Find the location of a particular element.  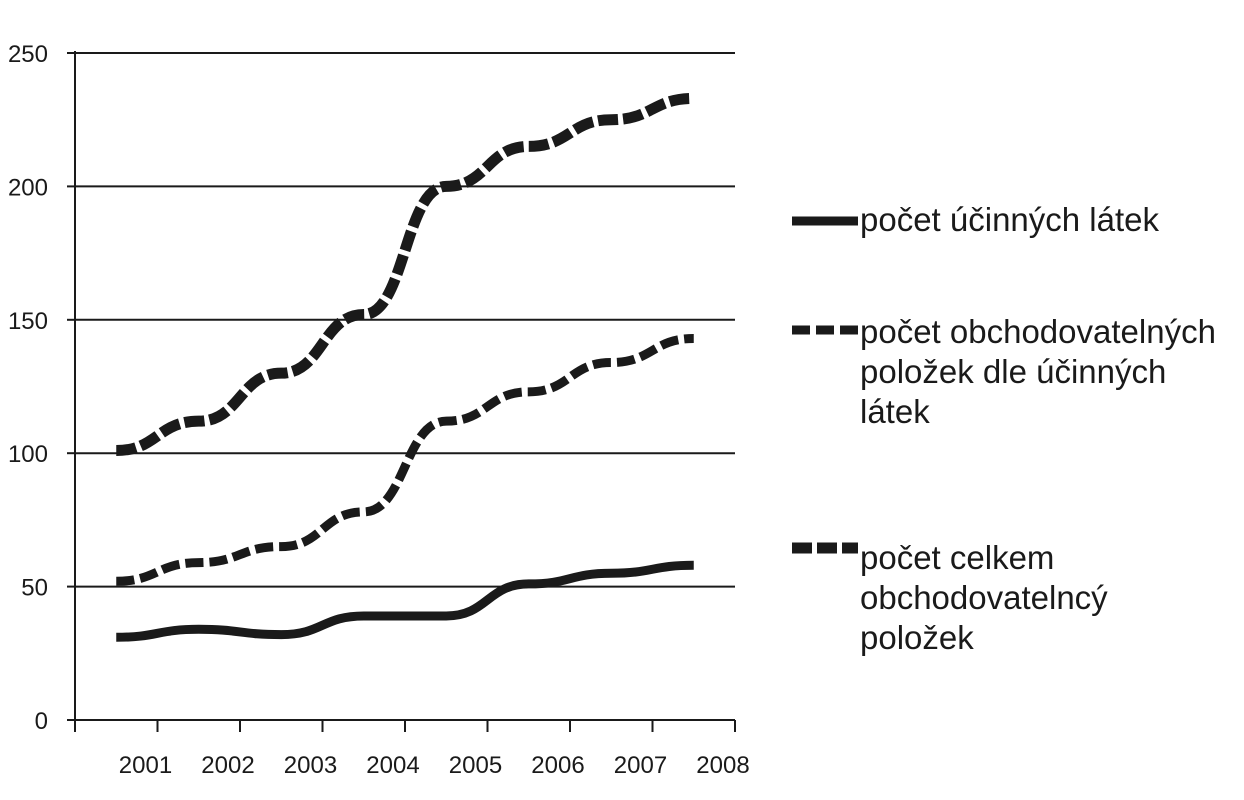

legend-item-3: počet celkem obchodovatelncý položek is located at coordinates (1010, 598).